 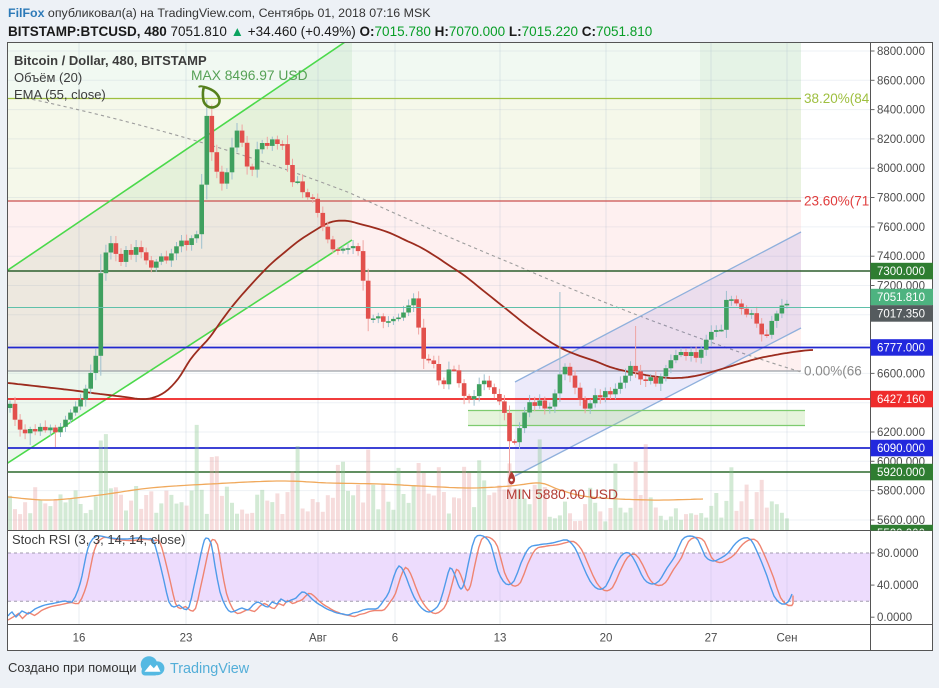 What do you see at coordinates (901, 298) in the screenshot?
I see `svg-text: 7051.810` at bounding box center [901, 298].